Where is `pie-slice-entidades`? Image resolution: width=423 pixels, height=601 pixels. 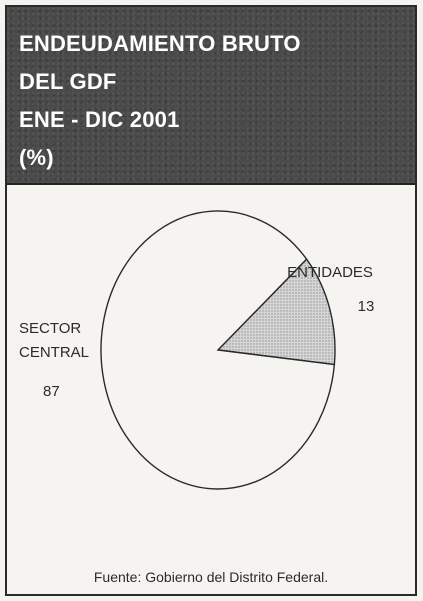 pie-slice-entidades is located at coordinates (276, 312).